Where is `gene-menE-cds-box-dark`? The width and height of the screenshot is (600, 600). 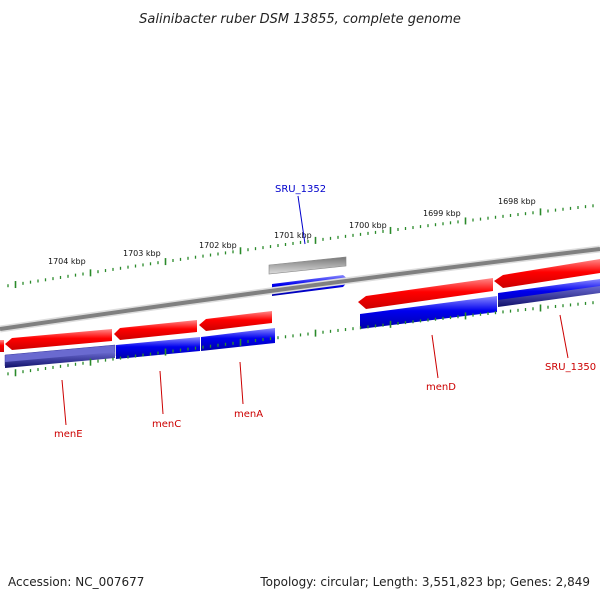
gene-menE-cds-box-dark is located at coordinates (60, 360).